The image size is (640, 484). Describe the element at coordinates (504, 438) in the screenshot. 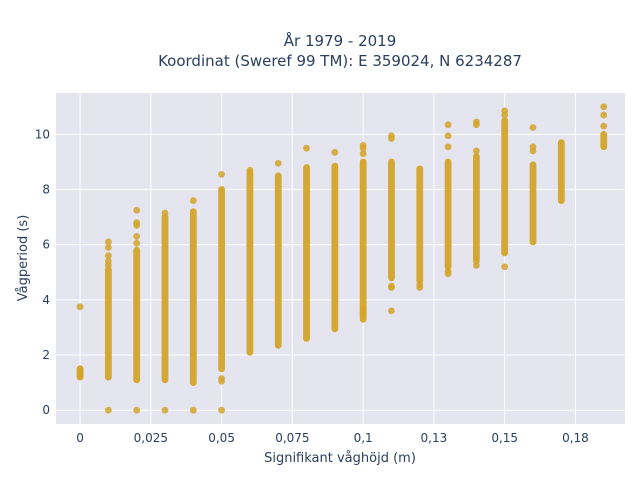

I see `x-tick-label: 0,15` at that location.